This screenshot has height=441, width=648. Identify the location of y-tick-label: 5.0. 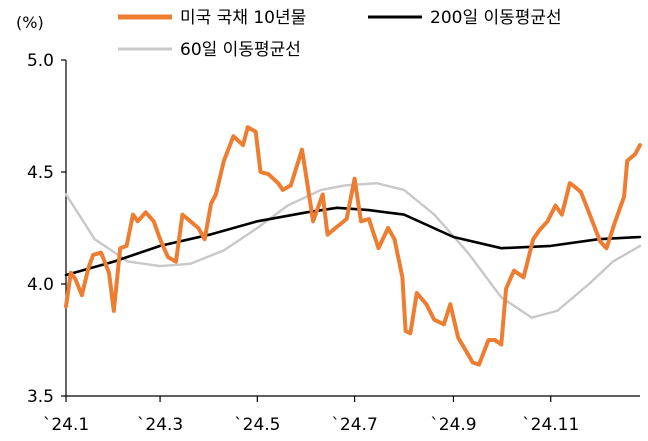
(40, 61).